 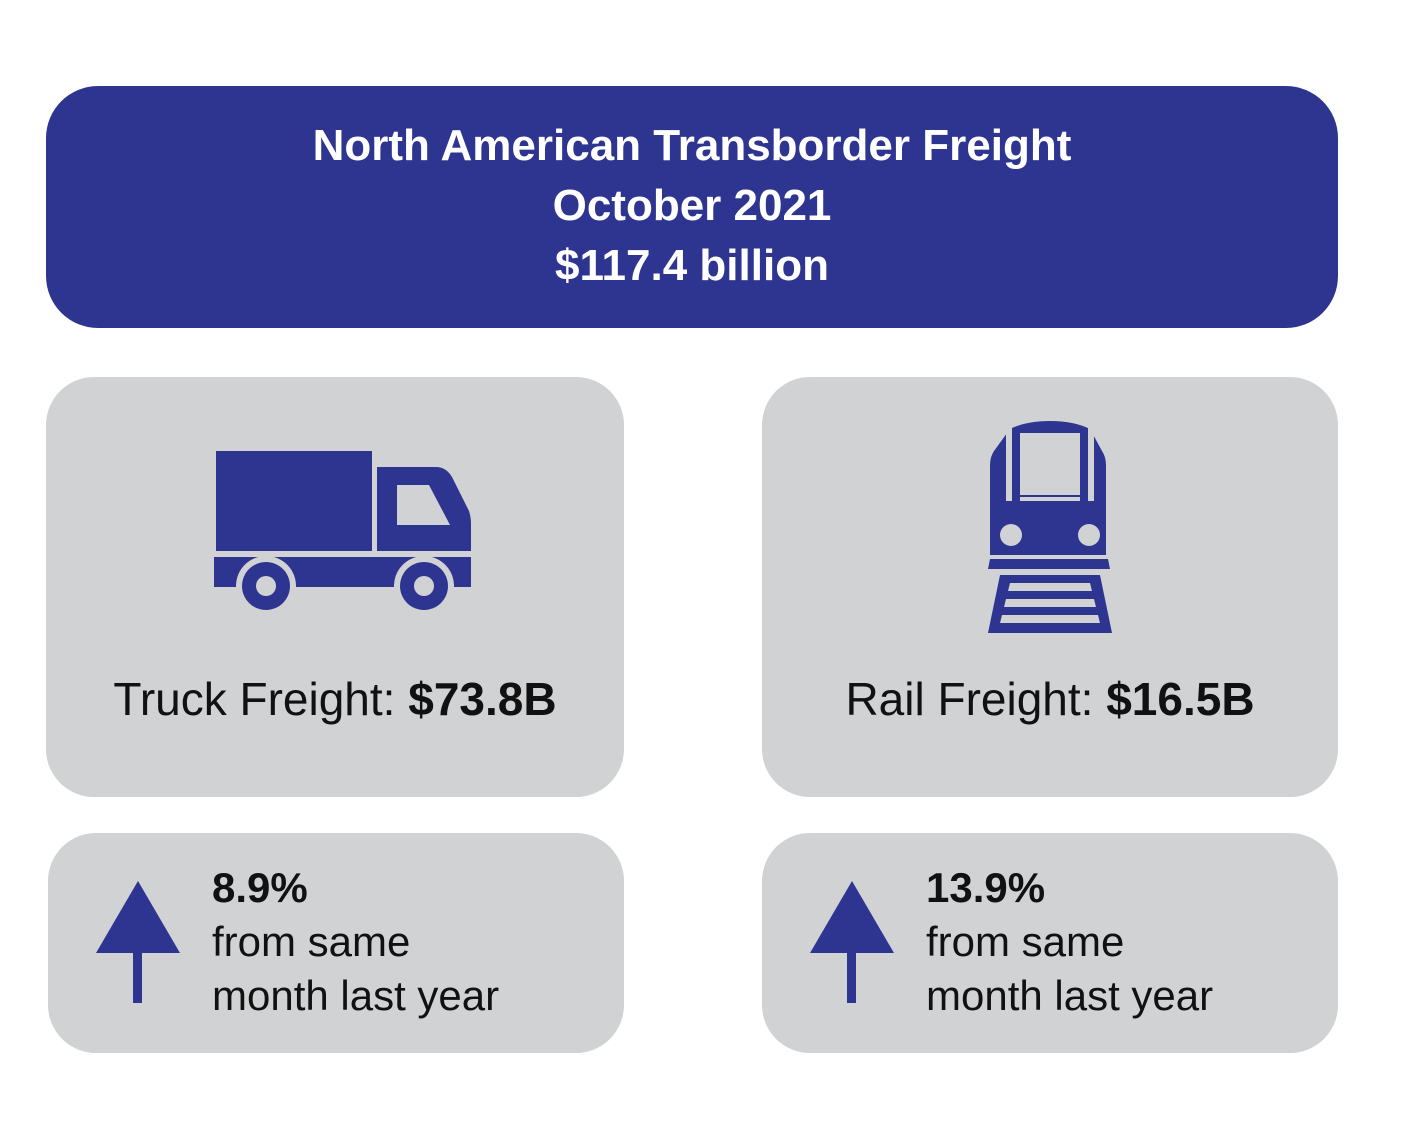 What do you see at coordinates (1025, 941) in the screenshot?
I see `rail-change-line1: from same` at bounding box center [1025, 941].